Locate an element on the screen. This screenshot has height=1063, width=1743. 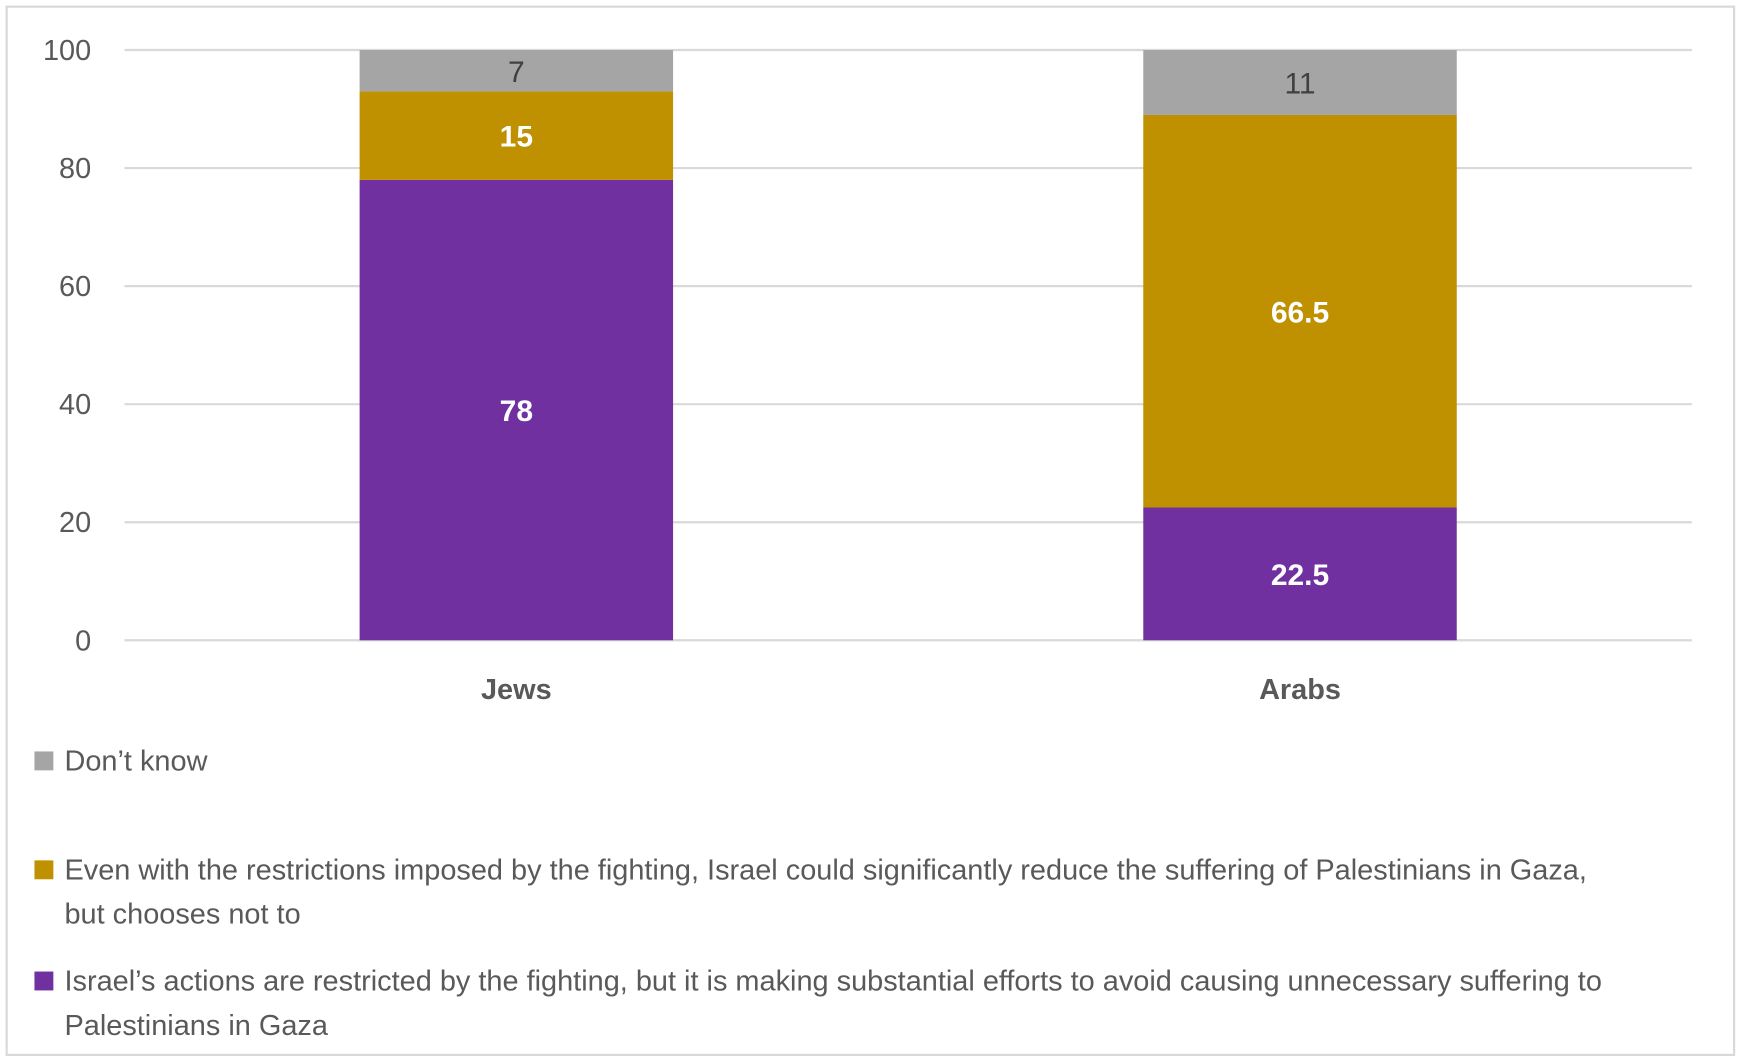
legend-label: Don’t know is located at coordinates (136, 760).